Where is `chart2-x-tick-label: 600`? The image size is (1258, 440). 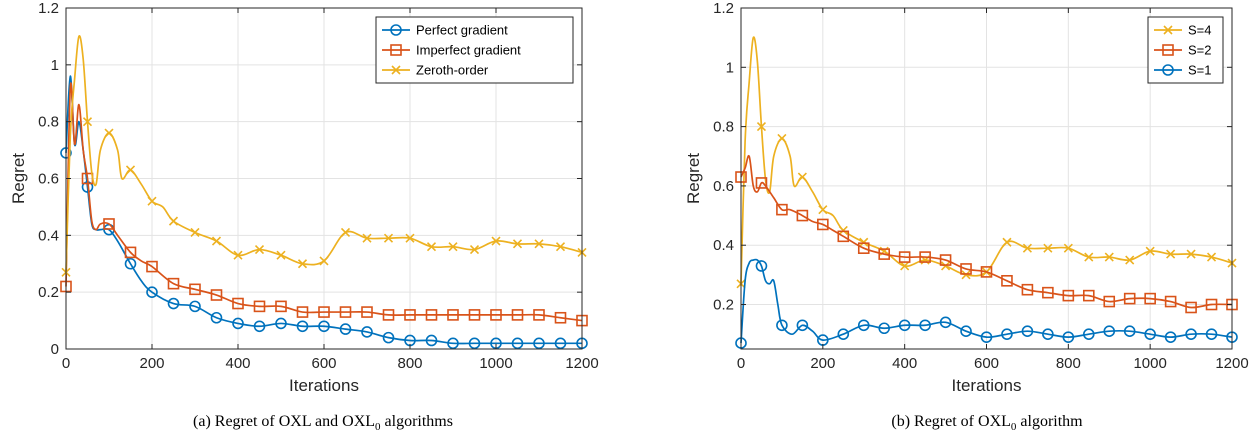 chart2-x-tick-label: 600 is located at coordinates (986, 363).